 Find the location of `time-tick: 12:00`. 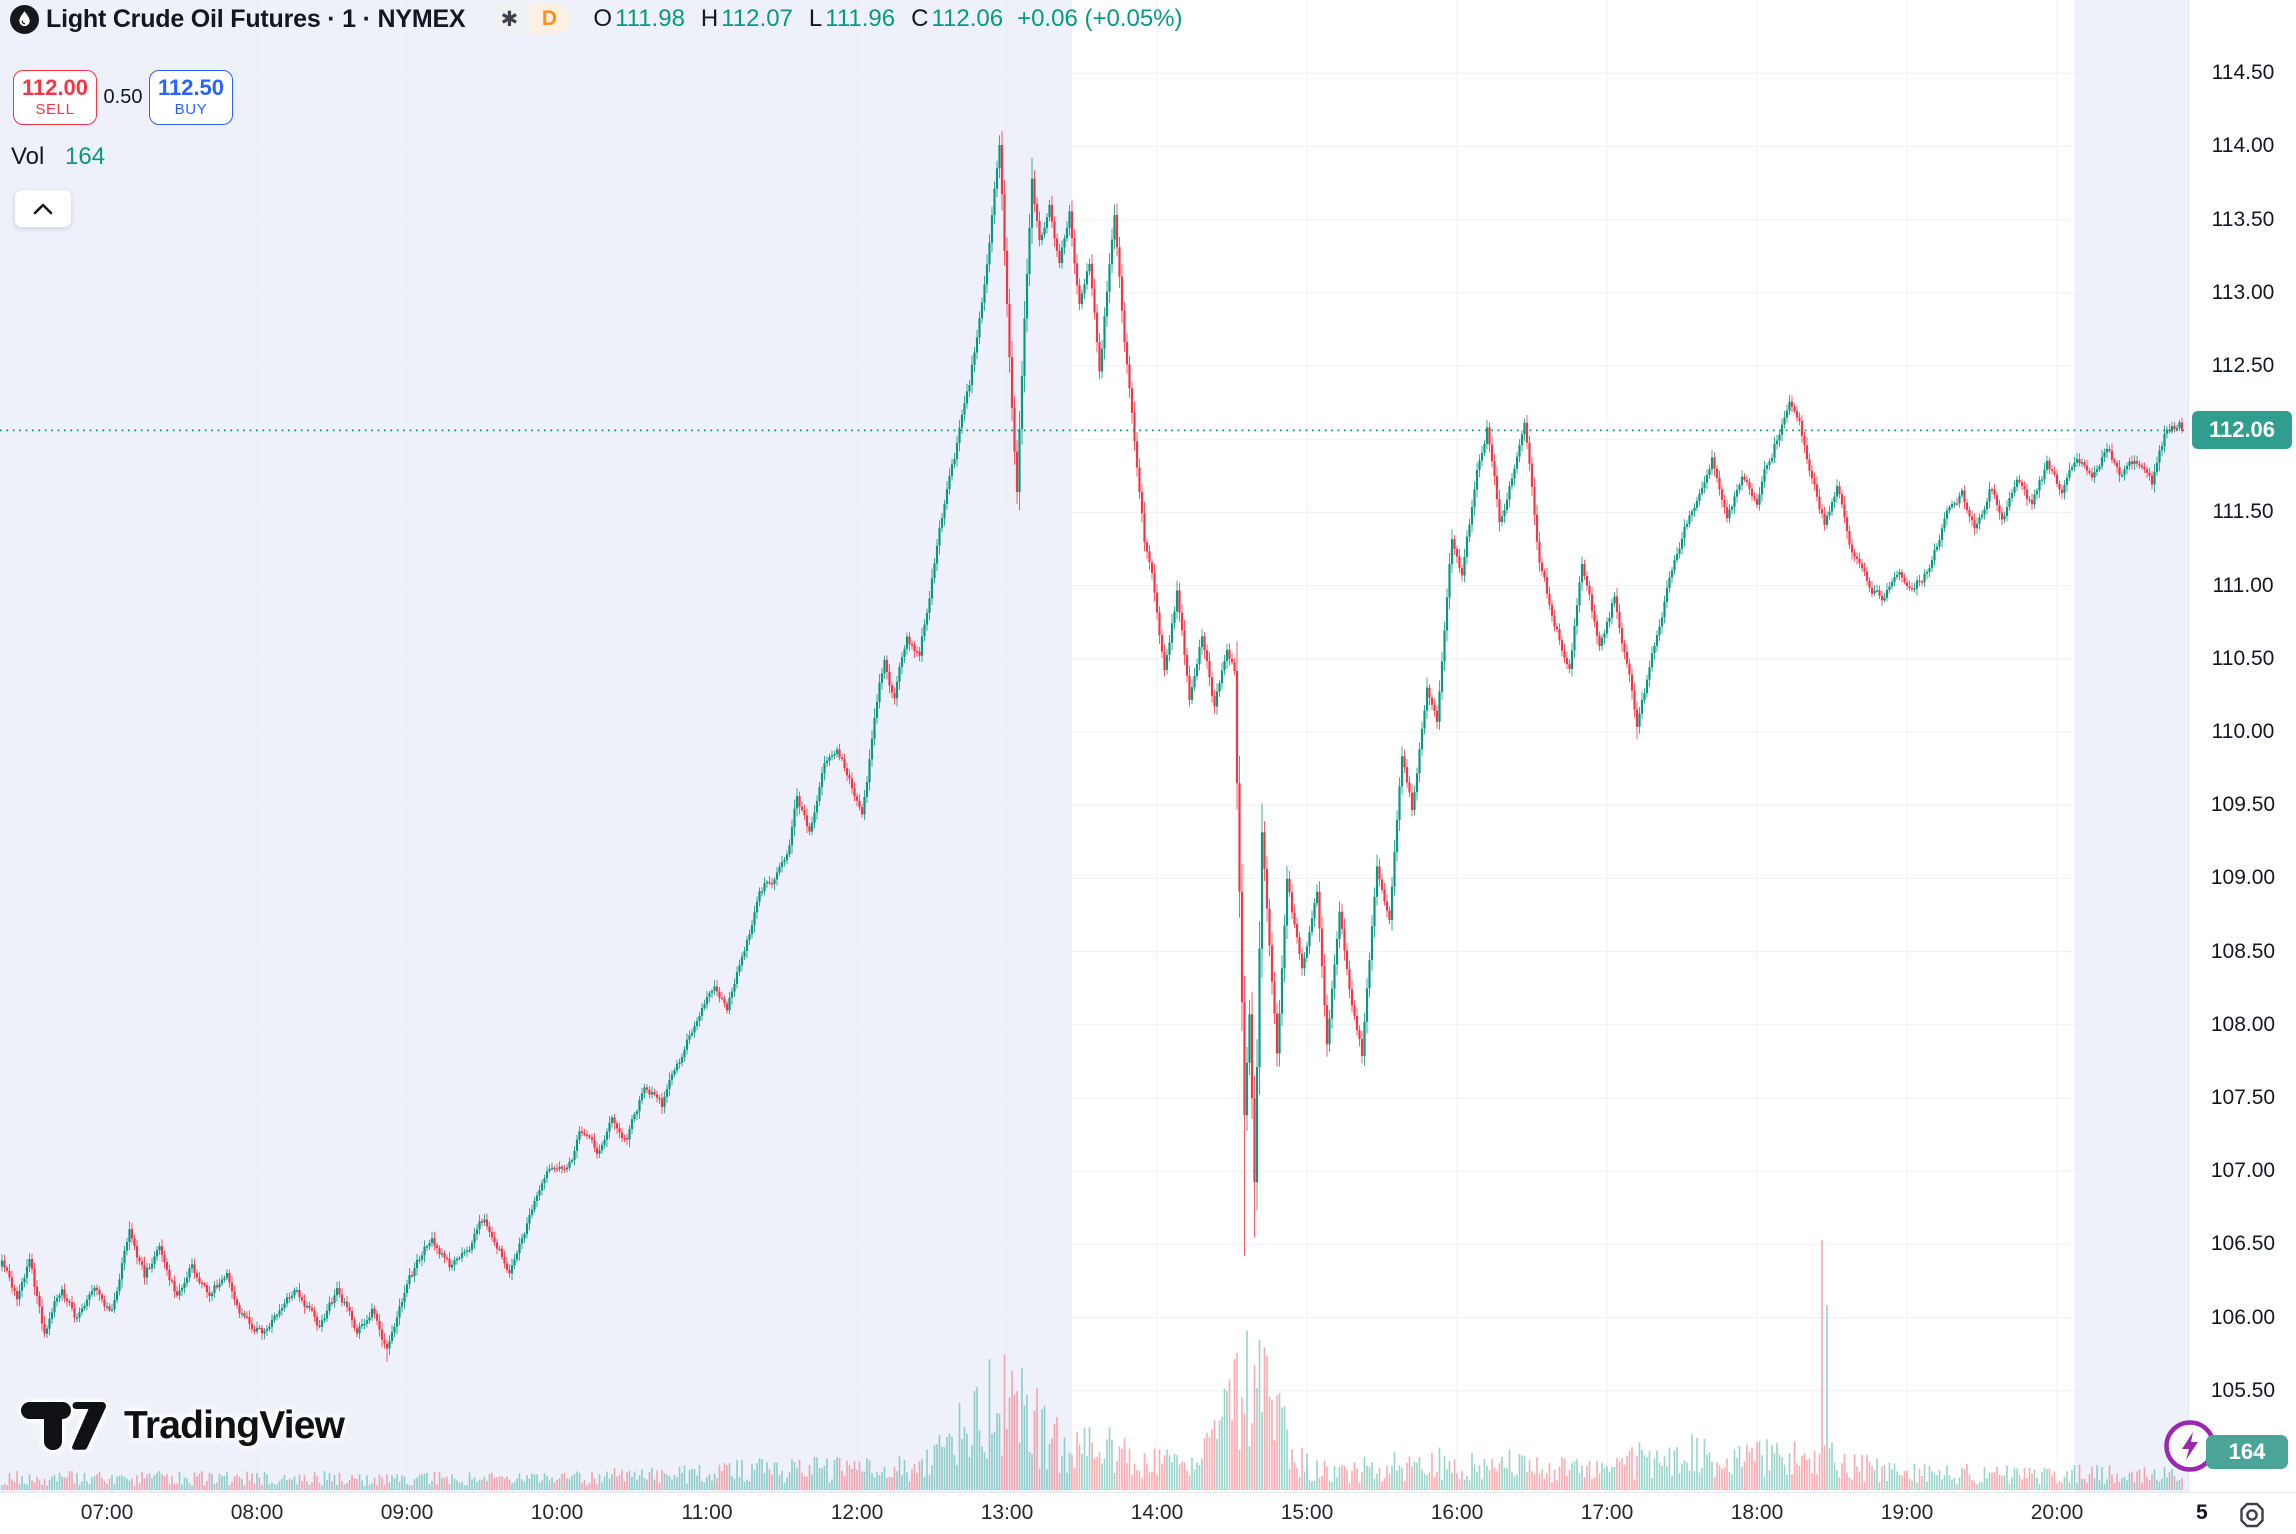

time-tick: 12:00 is located at coordinates (857, 1512).